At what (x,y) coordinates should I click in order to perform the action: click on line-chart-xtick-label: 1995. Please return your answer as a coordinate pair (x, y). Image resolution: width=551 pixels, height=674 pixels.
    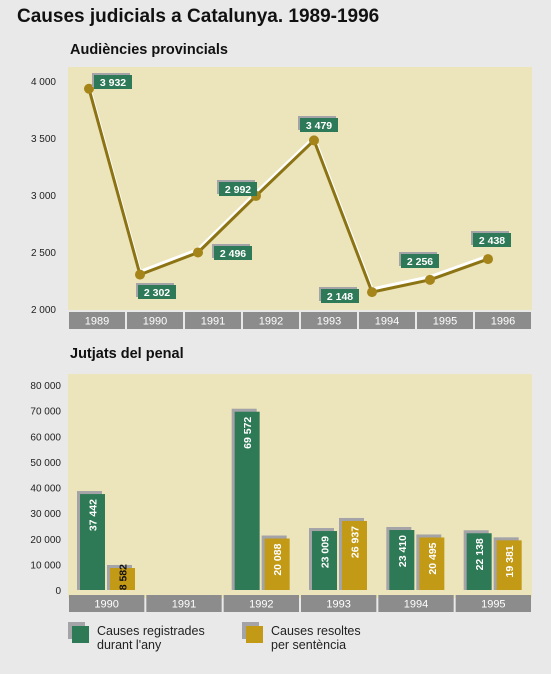
    Looking at the image, I should click on (445, 322).